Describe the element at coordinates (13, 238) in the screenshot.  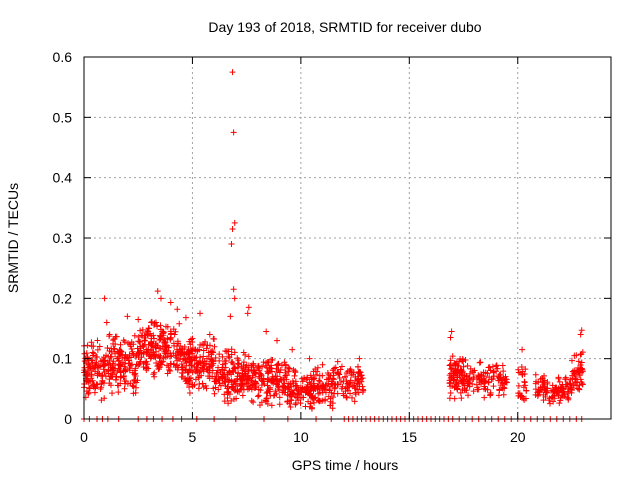
I see `y-axis-label: SRMTID / TECUs` at that location.